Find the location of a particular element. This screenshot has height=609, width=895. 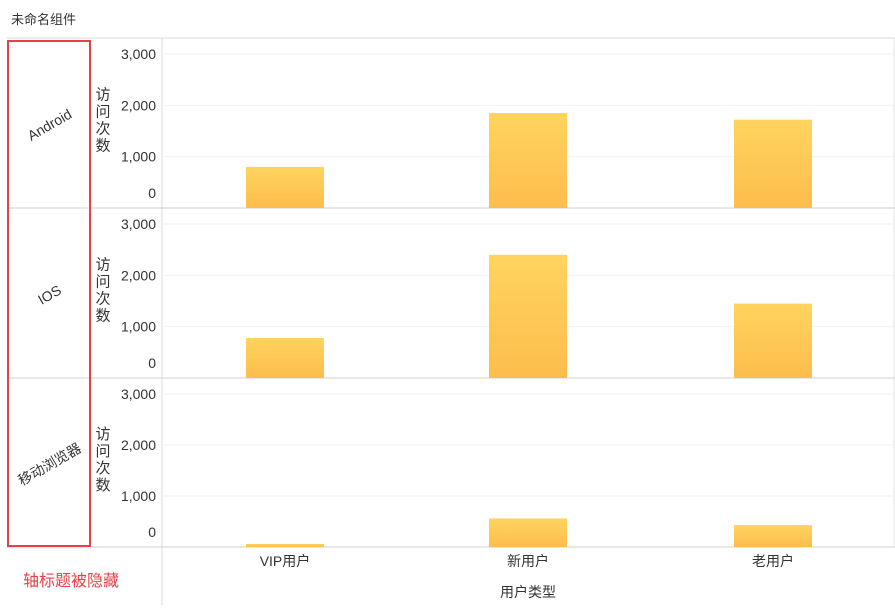

x-tick-label: VIP用户 is located at coordinates (285, 561).